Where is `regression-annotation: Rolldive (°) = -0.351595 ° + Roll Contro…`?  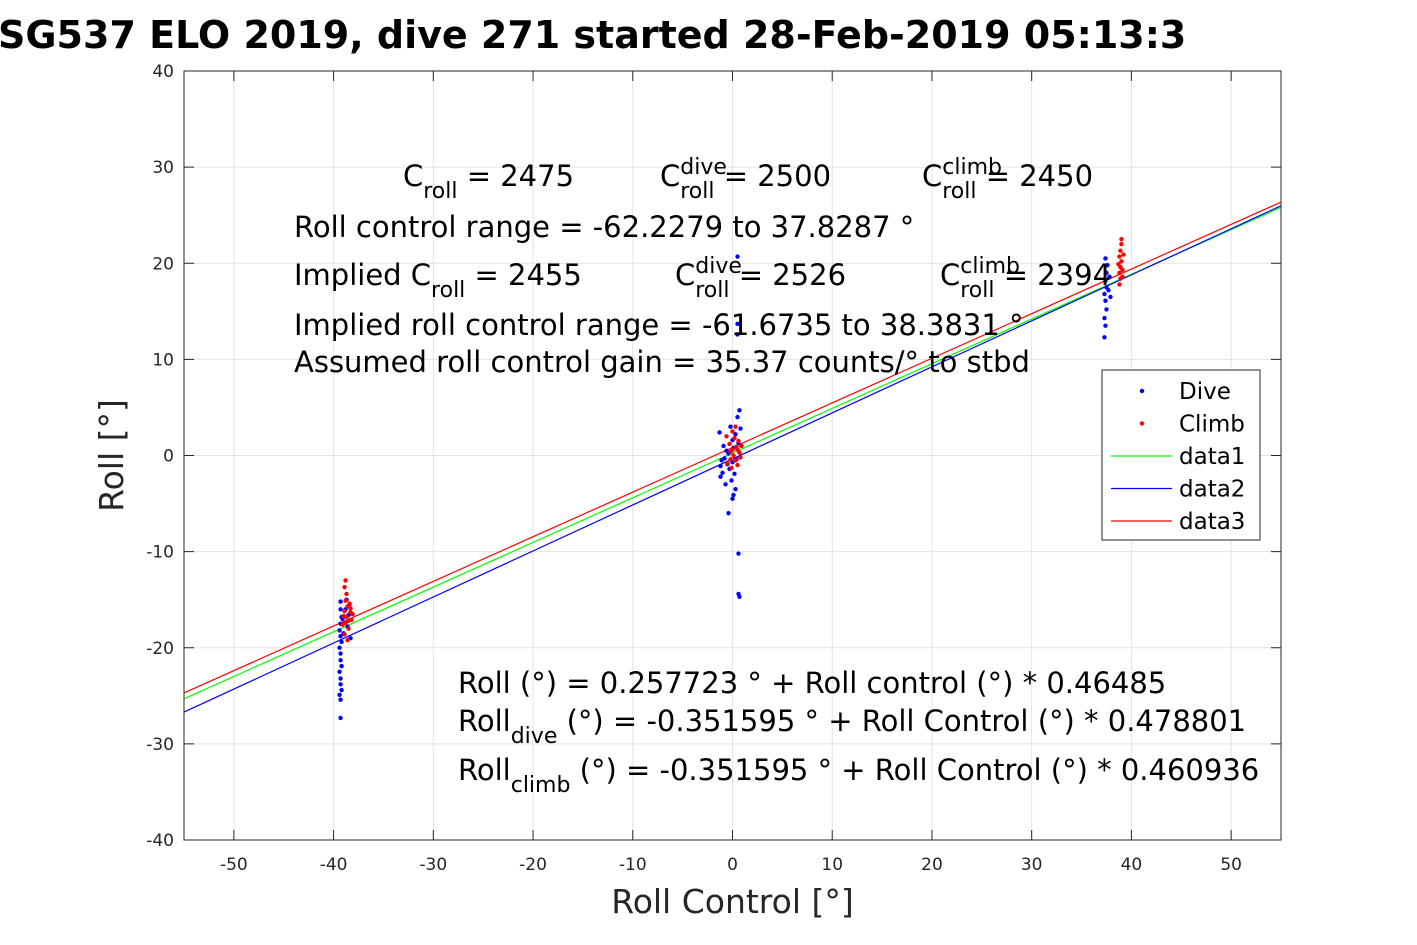
regression-annotation: Rolldive (°) = -0.351595 ° + Roll Contro… is located at coordinates (852, 726).